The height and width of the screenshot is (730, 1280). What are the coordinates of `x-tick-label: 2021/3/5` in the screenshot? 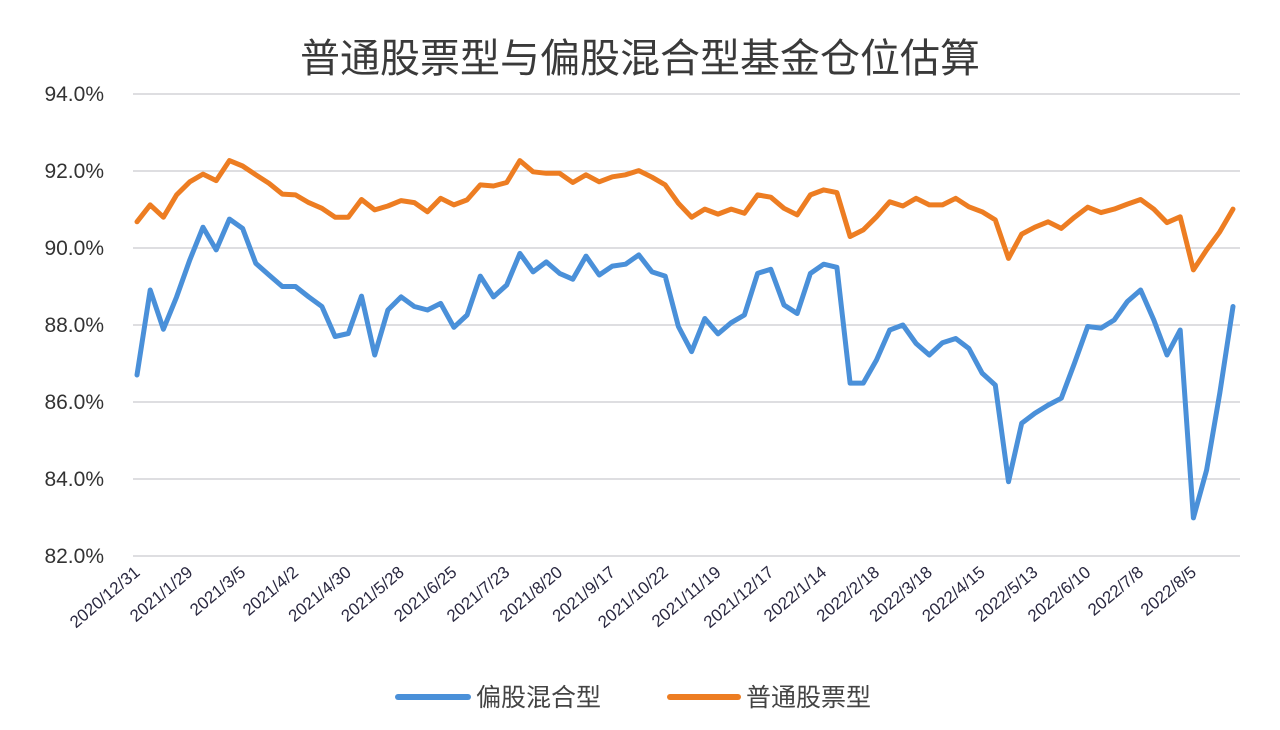 It's located at (217, 591).